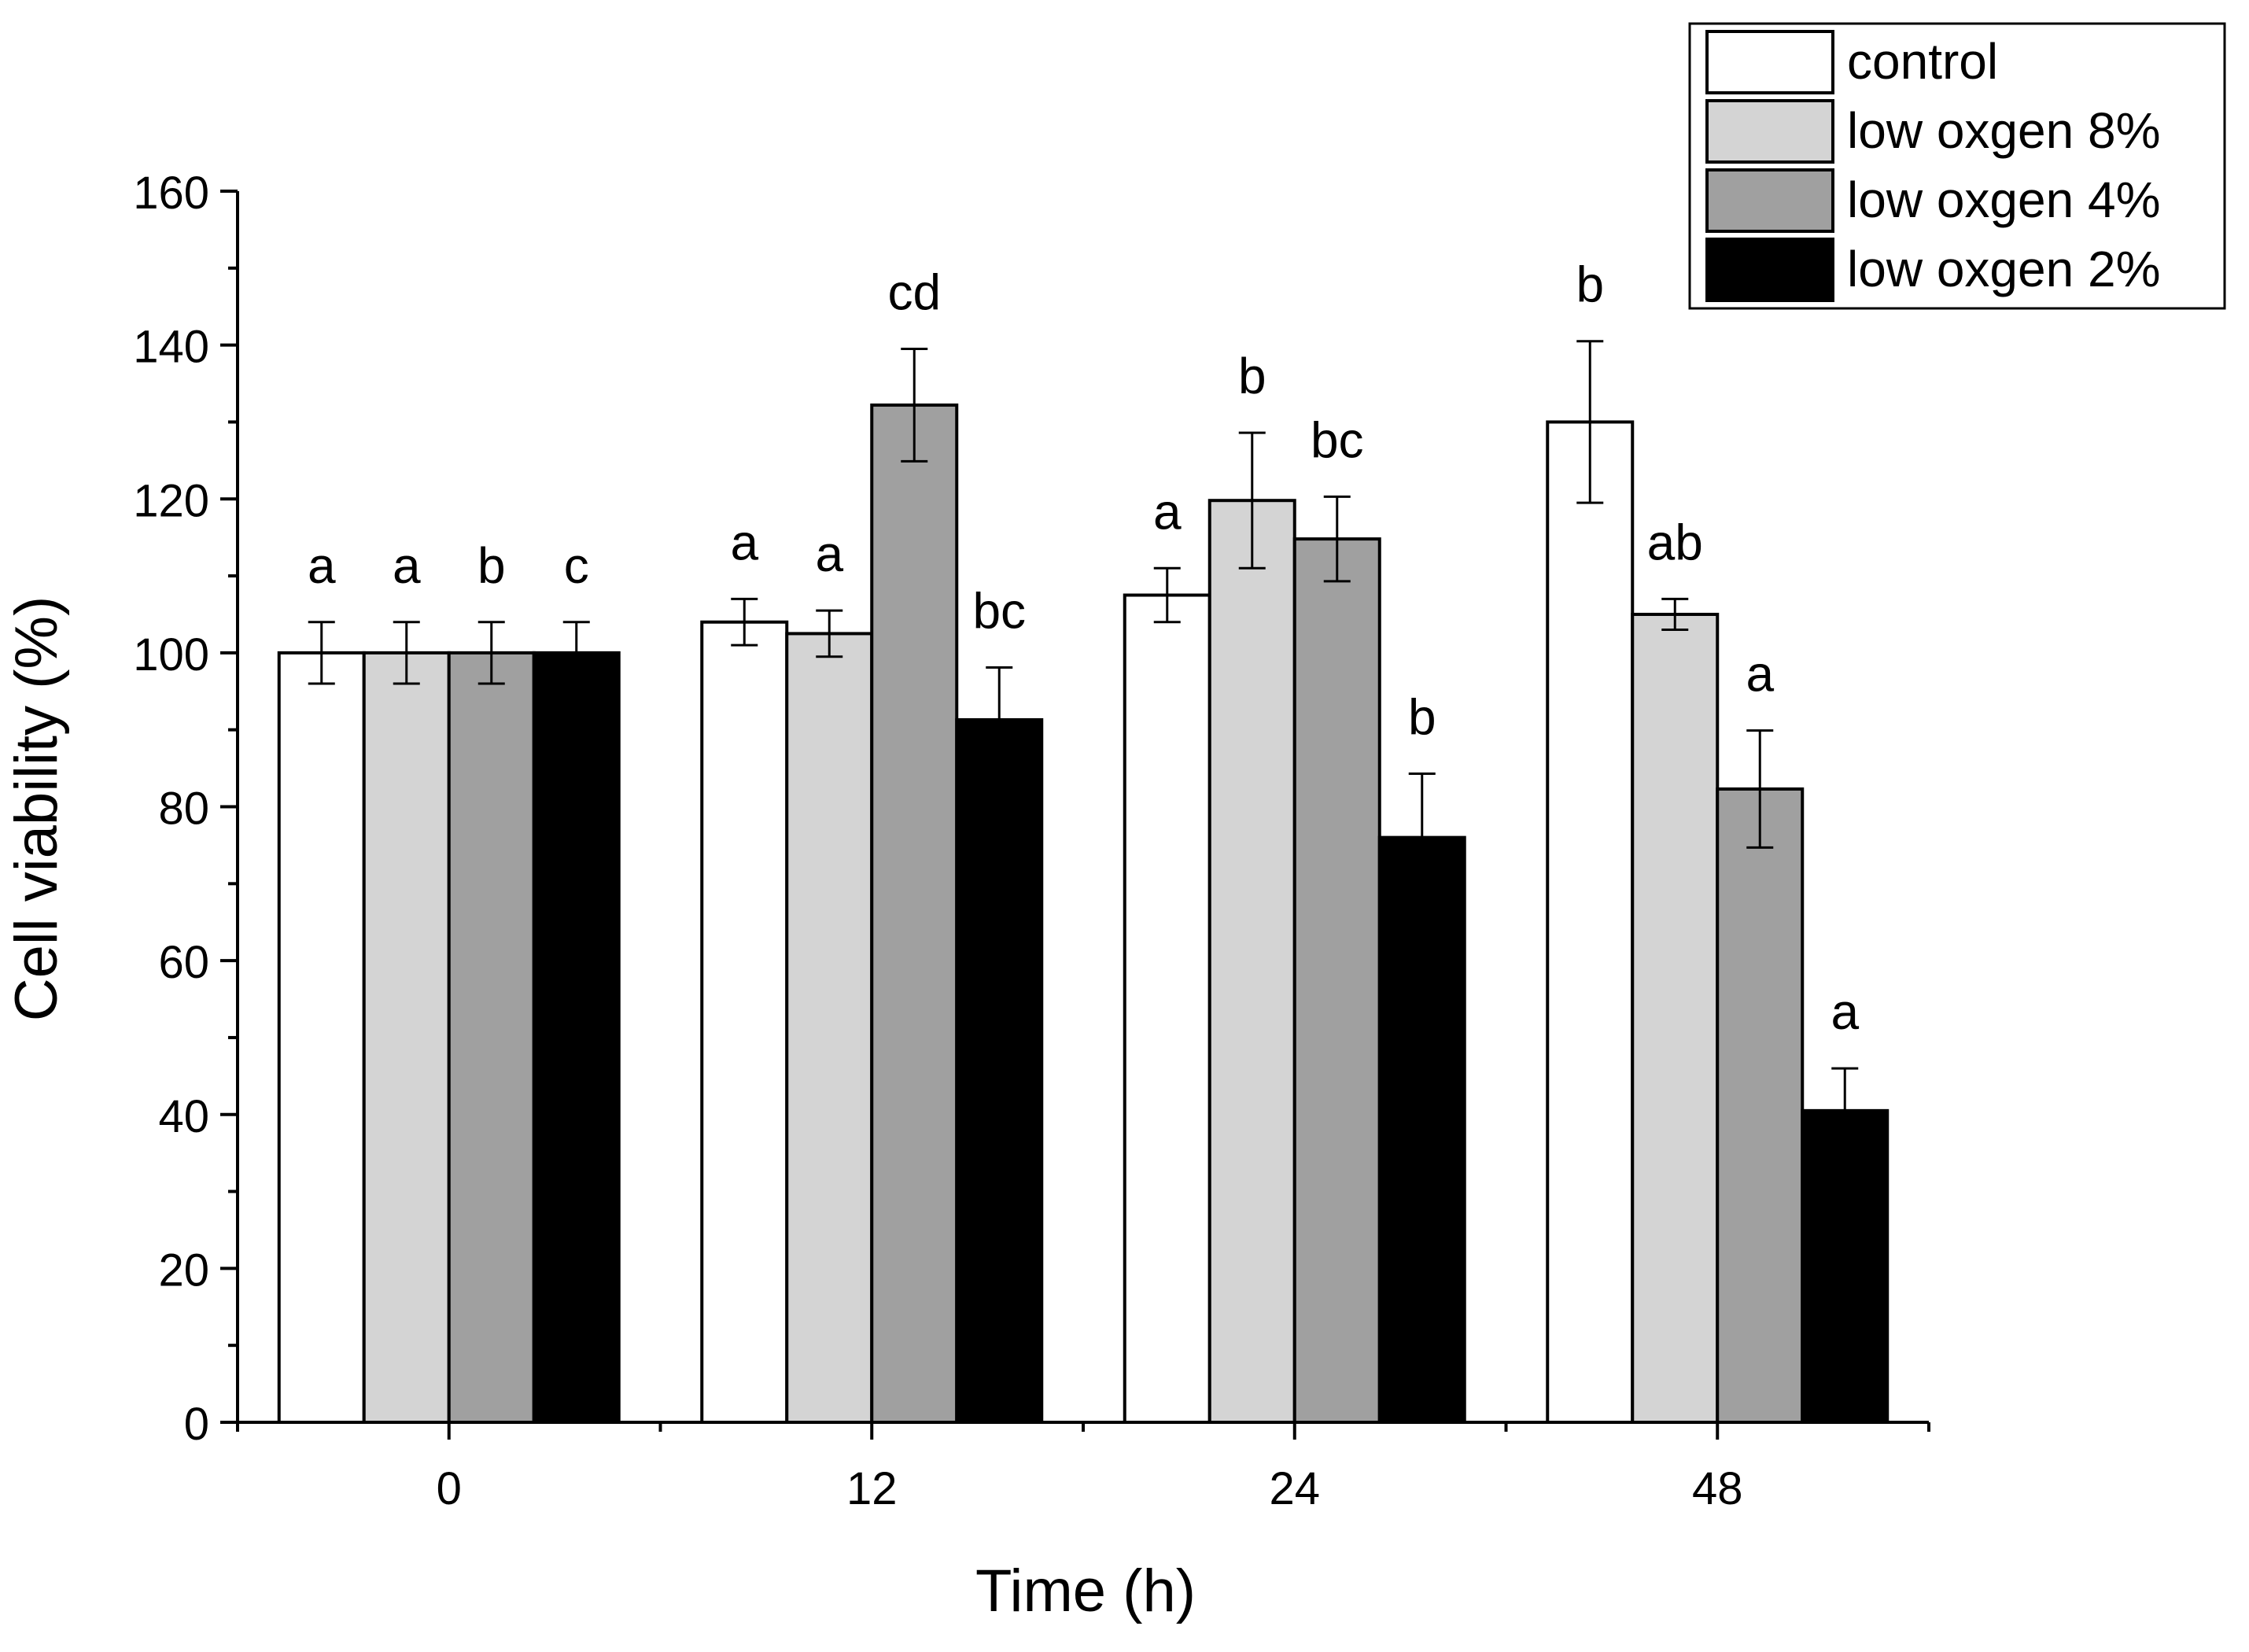 The height and width of the screenshot is (1652, 2249). What do you see at coordinates (183, 809) in the screenshot?
I see `y-tick-label: 80` at bounding box center [183, 809].